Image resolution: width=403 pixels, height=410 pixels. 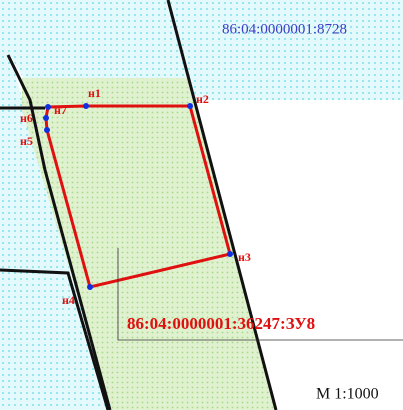 What do you see at coordinates (55, 339) in the screenshot?
I see `boundary` at bounding box center [55, 339].